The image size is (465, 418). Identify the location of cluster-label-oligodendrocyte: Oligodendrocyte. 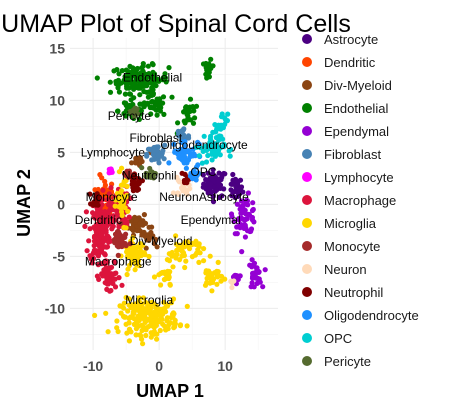
(204, 145).